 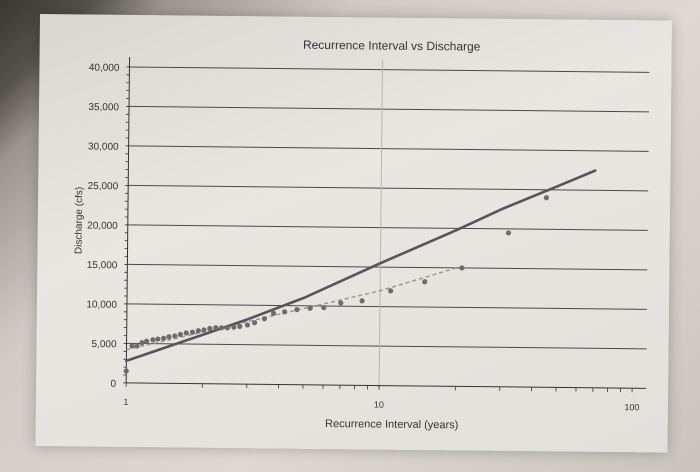 I want to click on y-tick-label: 30,000, so click(x=103, y=147).